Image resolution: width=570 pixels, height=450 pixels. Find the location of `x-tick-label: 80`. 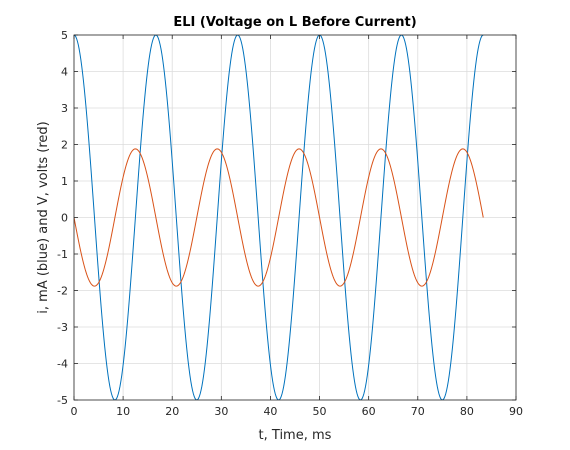

x-tick-label: 80 is located at coordinates (467, 411).